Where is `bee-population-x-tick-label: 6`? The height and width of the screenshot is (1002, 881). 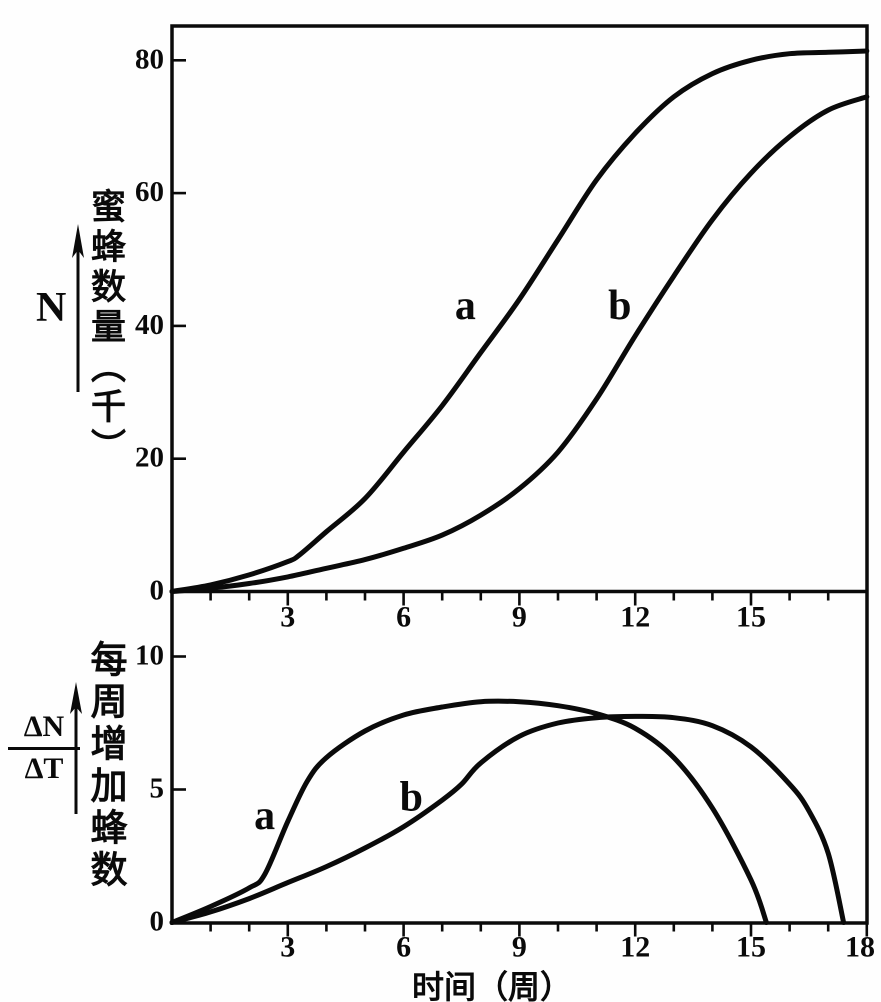
bee-population-x-tick-label: 6 is located at coordinates (403, 617).